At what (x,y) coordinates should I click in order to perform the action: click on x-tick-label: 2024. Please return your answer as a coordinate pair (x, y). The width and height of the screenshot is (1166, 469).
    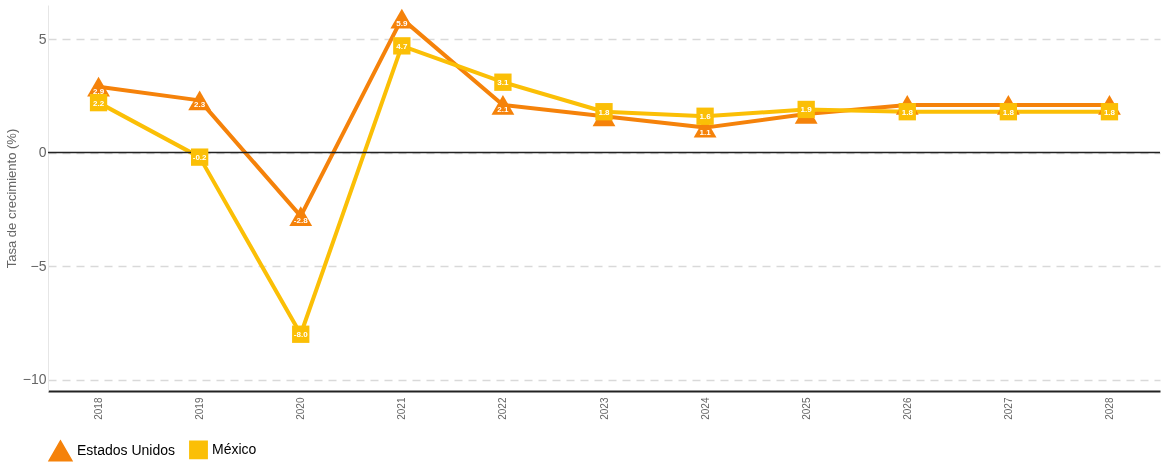
    Looking at the image, I should click on (705, 408).